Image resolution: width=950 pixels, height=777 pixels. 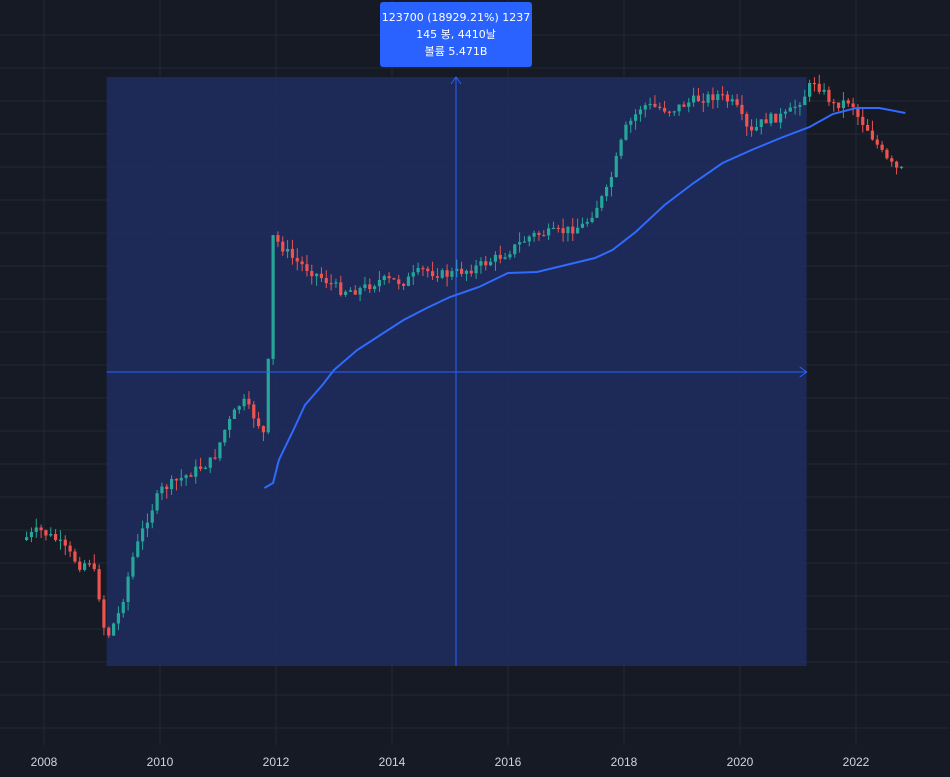 What do you see at coordinates (624, 762) in the screenshot?
I see `x-tick-label: 2018` at bounding box center [624, 762].